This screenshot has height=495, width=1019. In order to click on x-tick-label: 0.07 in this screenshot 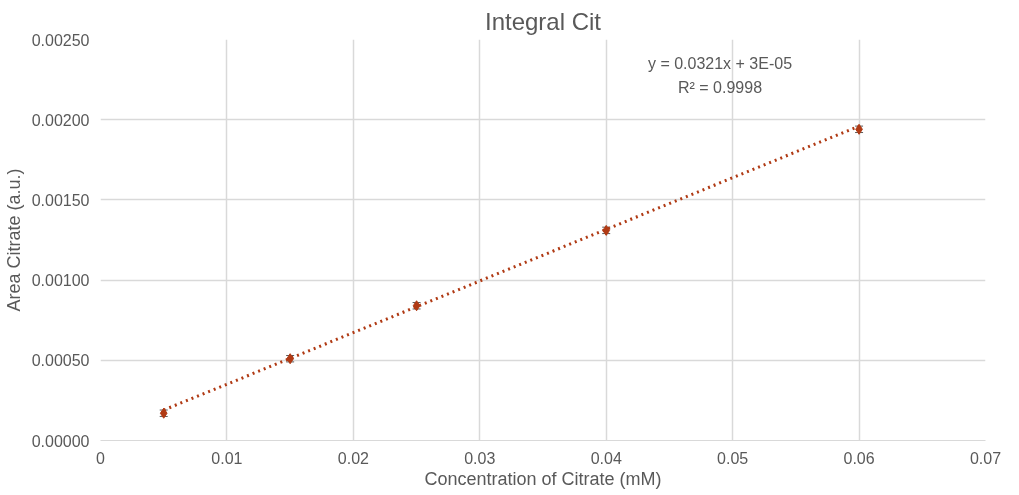, I will do `click(985, 458)`.